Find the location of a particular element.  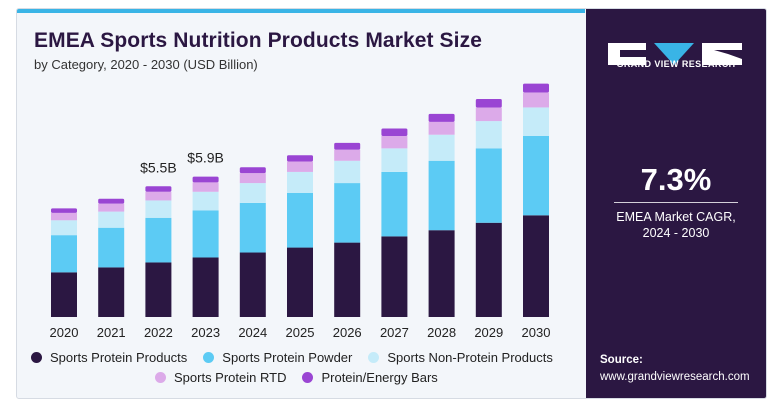

legend-item-sports-protein-products: Sports Protein Products is located at coordinates (109, 357).